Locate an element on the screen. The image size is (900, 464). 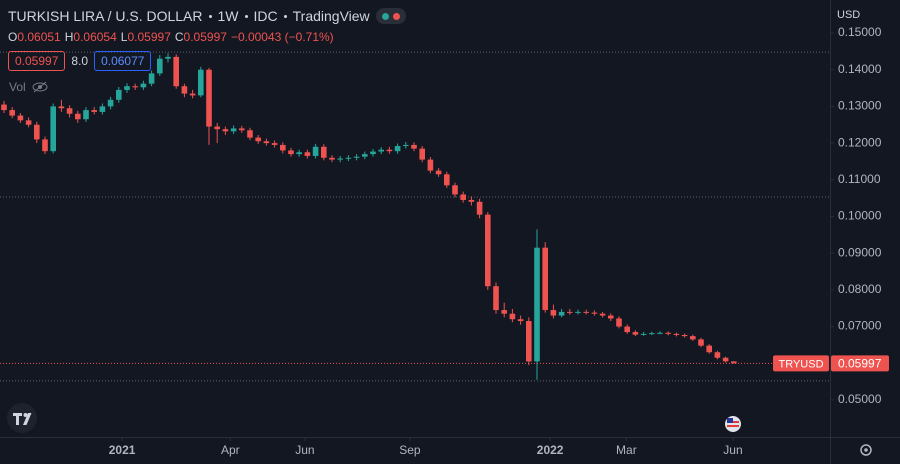
h-value: 0.06054 is located at coordinates (95, 37).